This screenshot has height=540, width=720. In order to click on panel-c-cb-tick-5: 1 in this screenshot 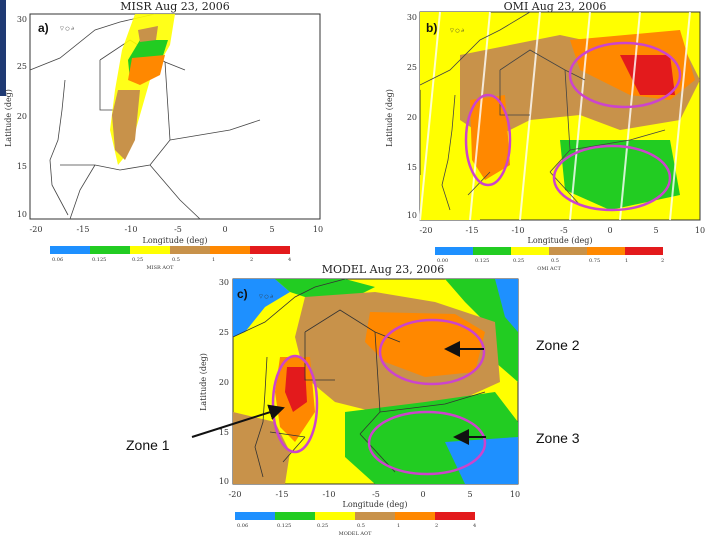, I will do `click(398, 526)`.